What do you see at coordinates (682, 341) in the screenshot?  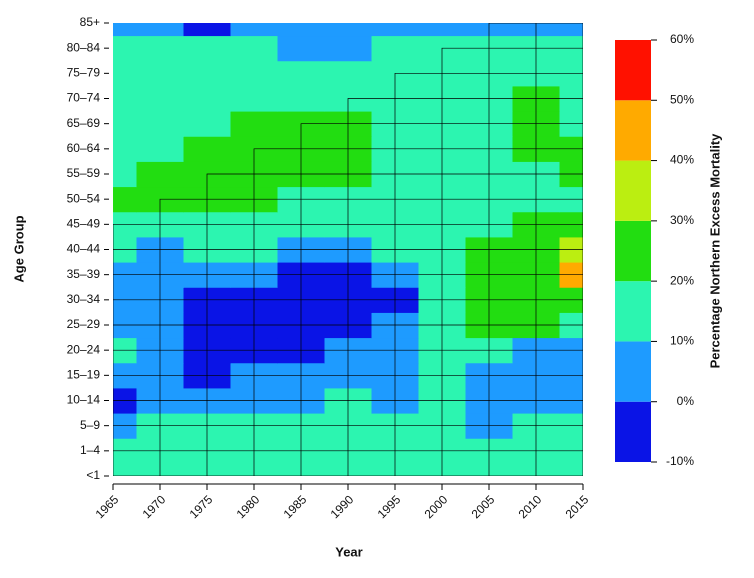 I see `colorbar-tick-label: 10%` at bounding box center [682, 341].